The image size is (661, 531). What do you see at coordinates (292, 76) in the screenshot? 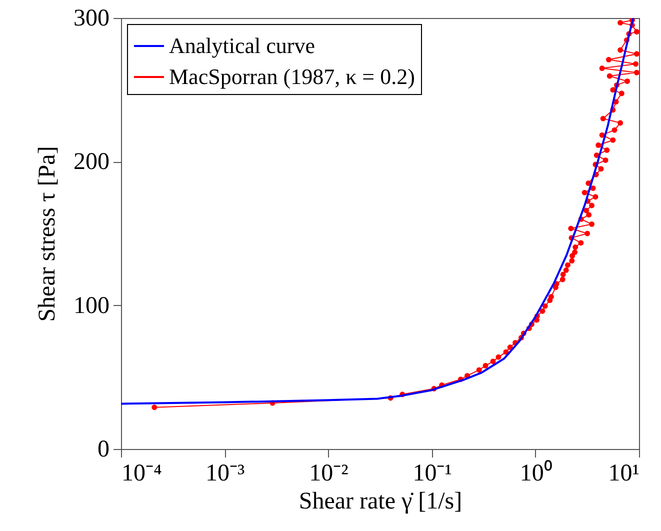
I see `legend-label: MacSporran (1987, κ = 0.2)` at bounding box center [292, 76].